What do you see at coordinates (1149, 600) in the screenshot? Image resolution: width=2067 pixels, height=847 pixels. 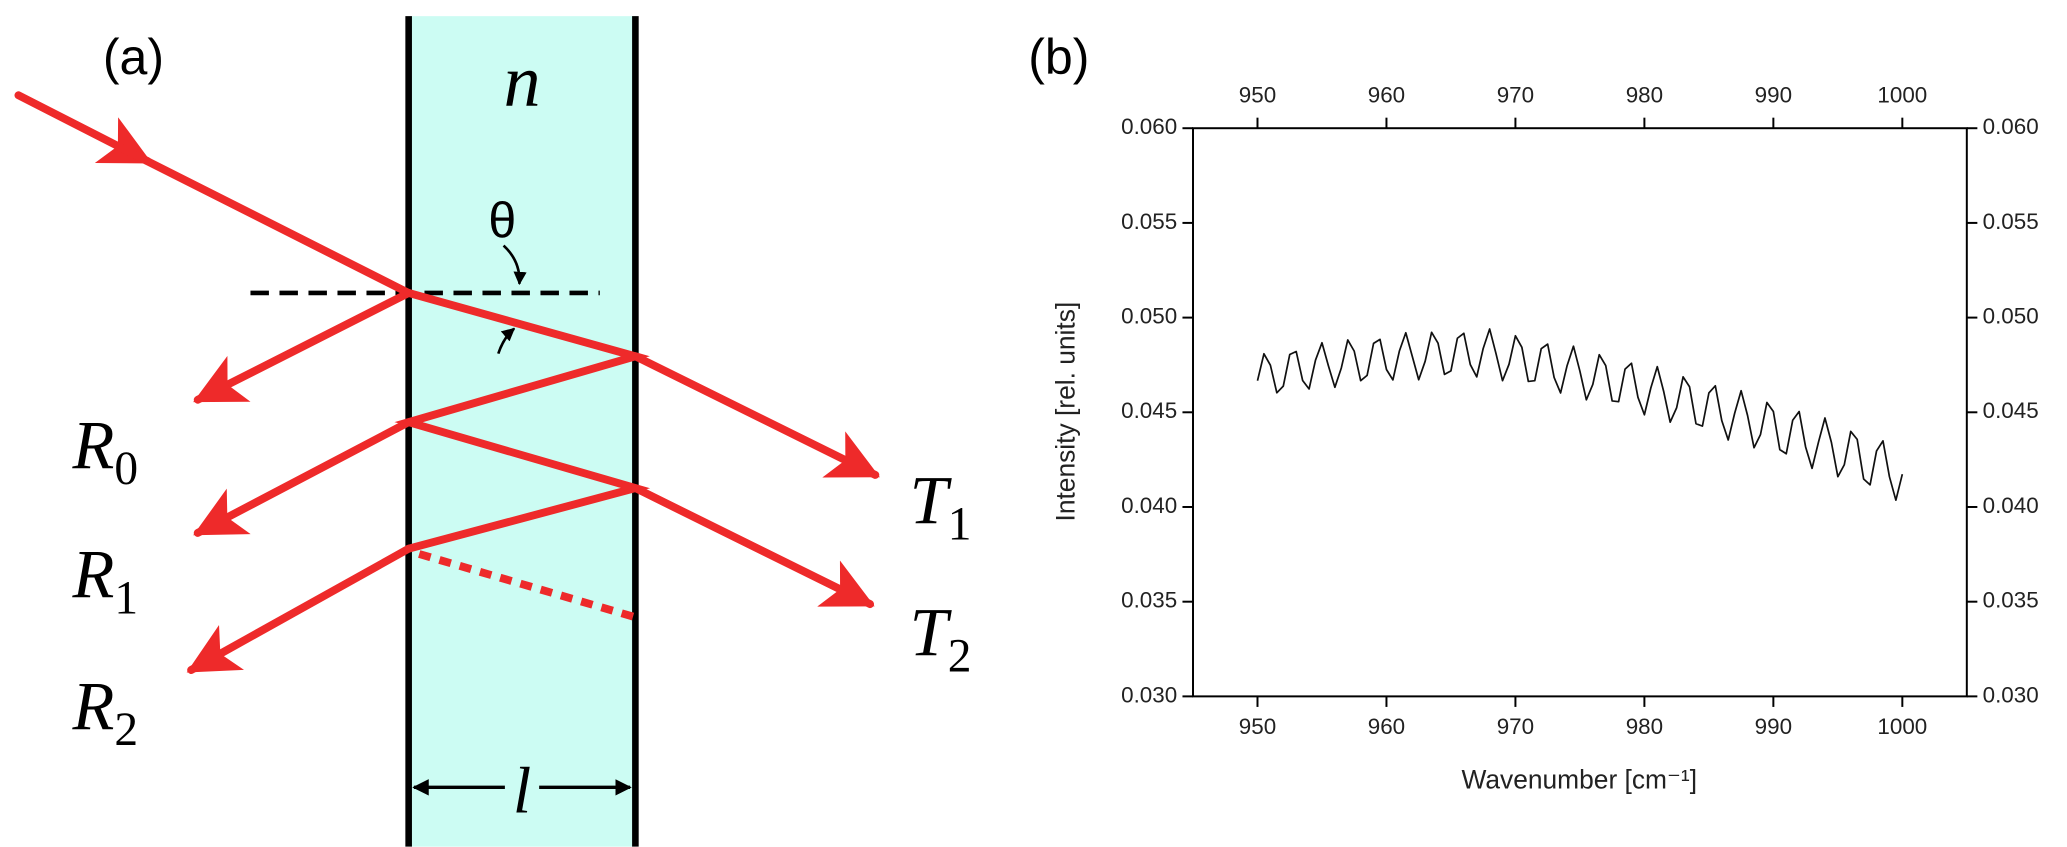 I see `y-tick-label: 0.035` at bounding box center [1149, 600].